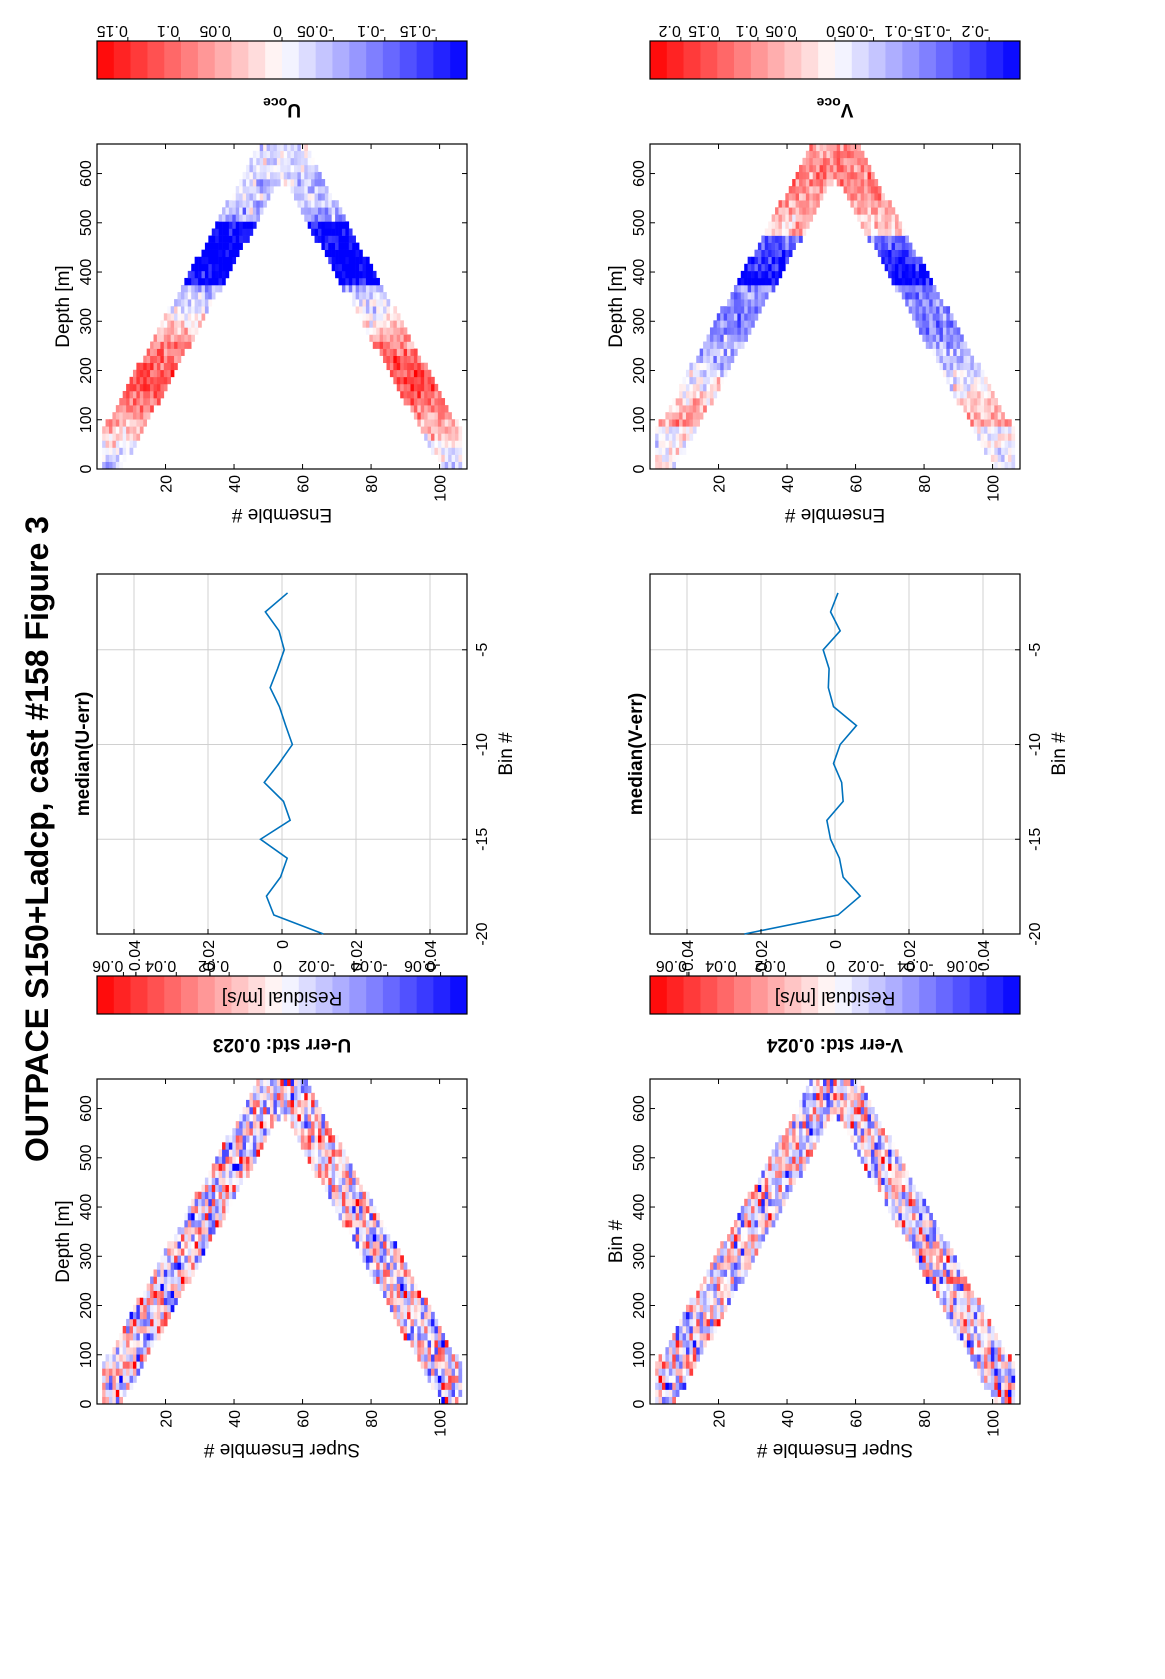  I want to click on y-axis-label: Bin #, so click(506, 754).